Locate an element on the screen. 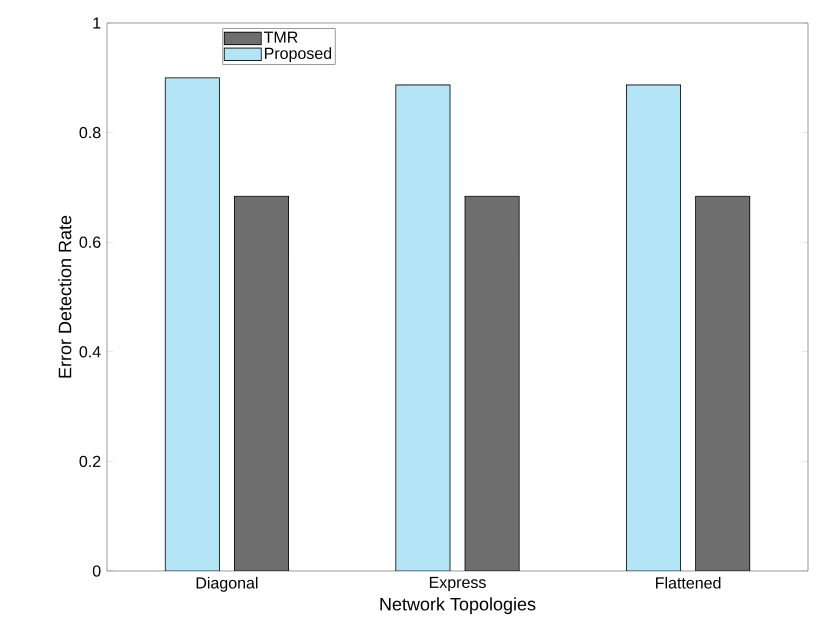  x-tick-label: Diagonal is located at coordinates (227, 584).